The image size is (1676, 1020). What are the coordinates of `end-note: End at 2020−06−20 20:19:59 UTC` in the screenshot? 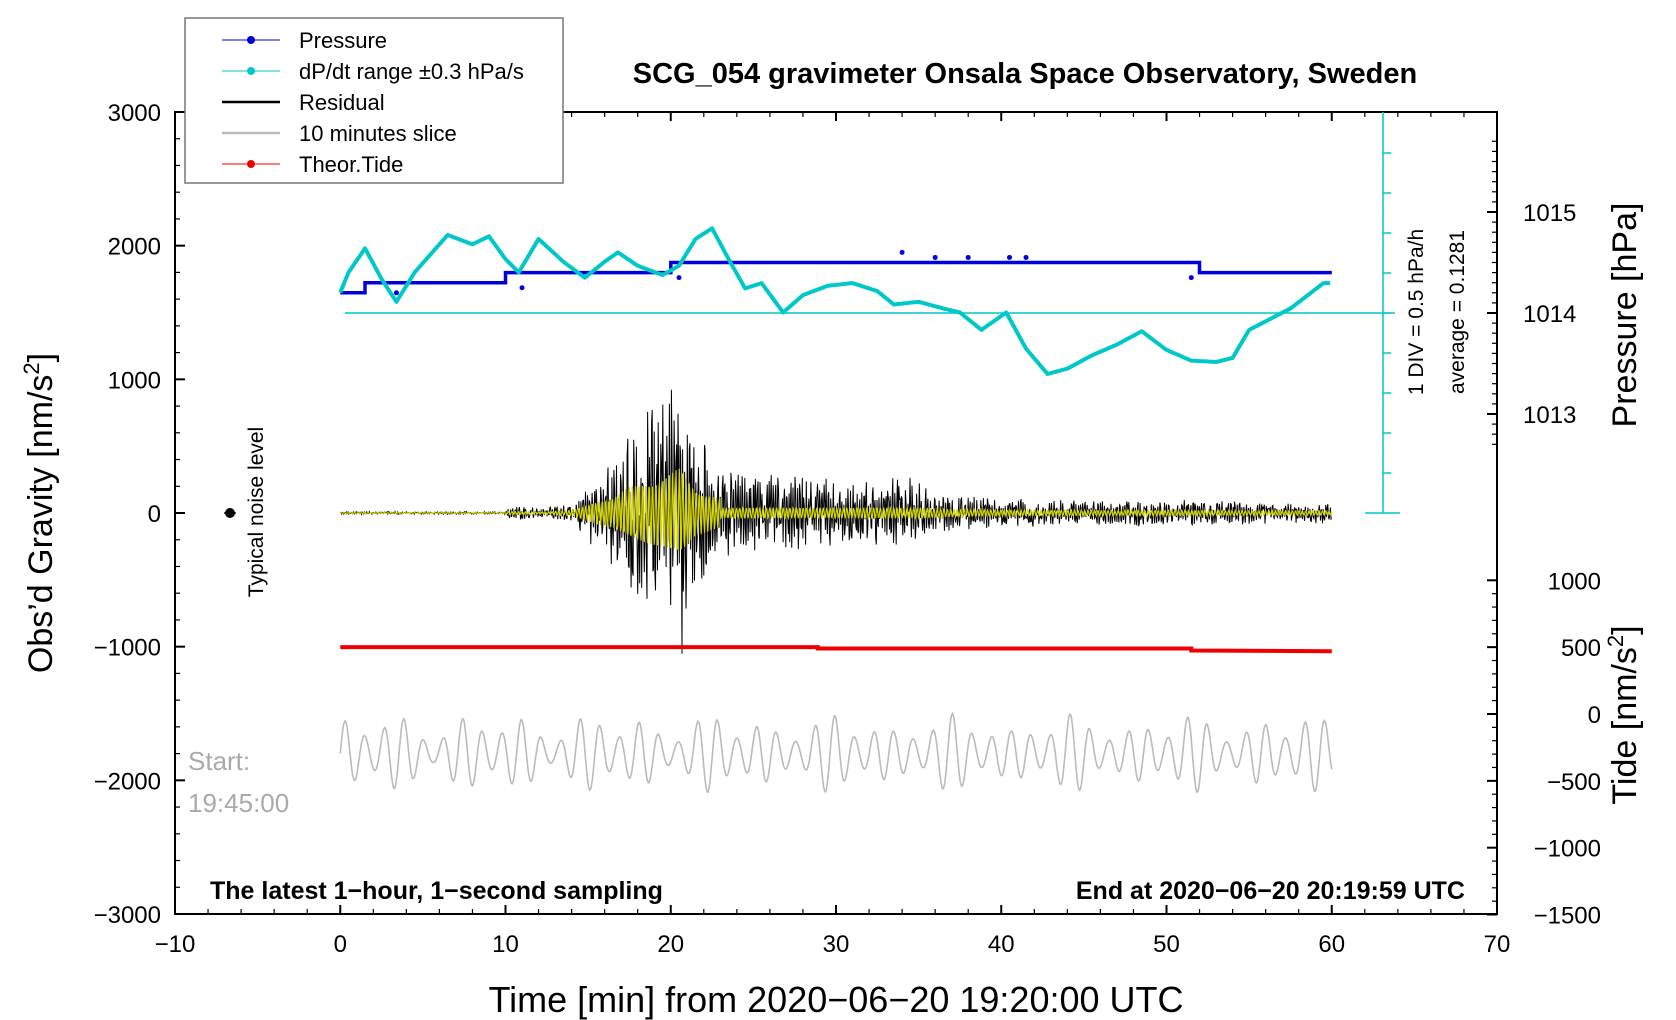 It's located at (1270, 891).